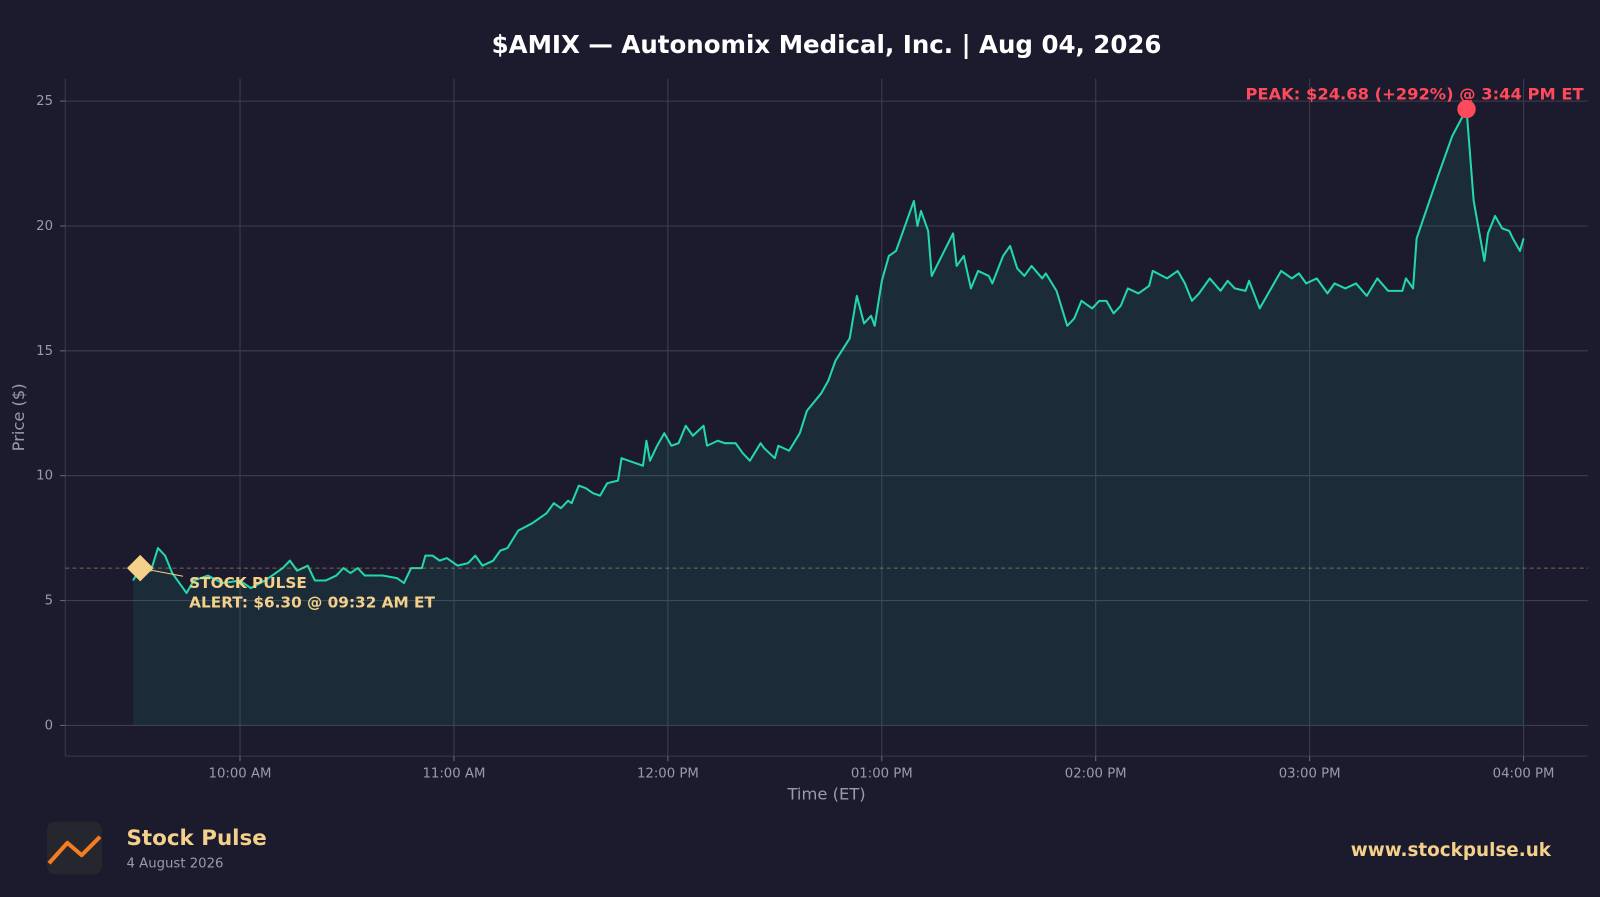 The height and width of the screenshot is (897, 1600). Describe the element at coordinates (1451, 850) in the screenshot. I see `website: www.stockpulse.uk` at that location.